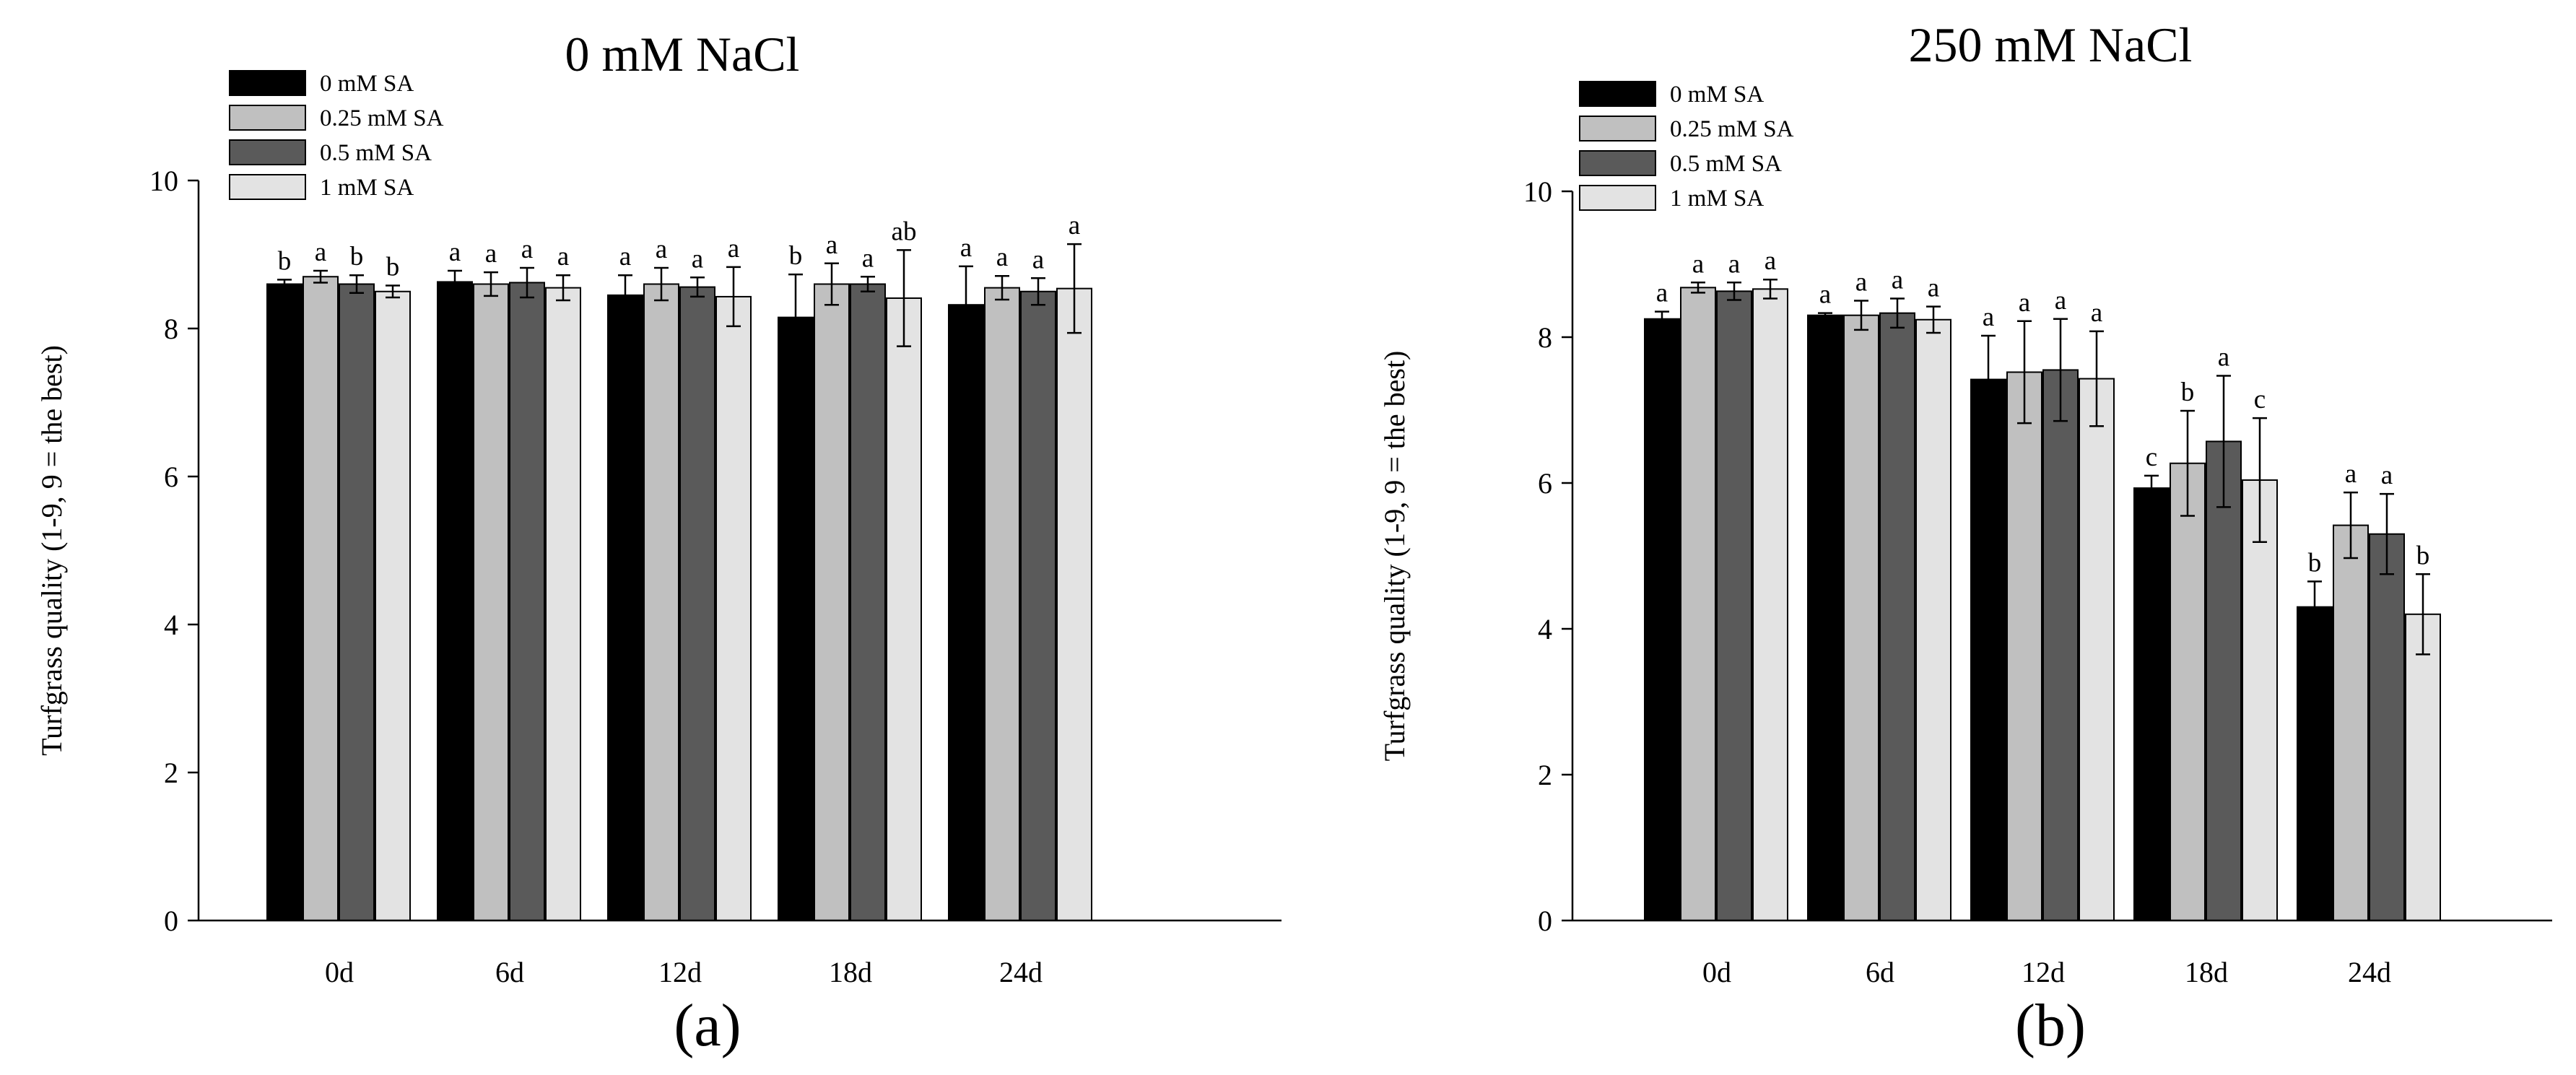 Image resolution: width=2576 pixels, height=1075 pixels. What do you see at coordinates (171, 921) in the screenshot?
I see `y-tick-label-0: 0` at bounding box center [171, 921].